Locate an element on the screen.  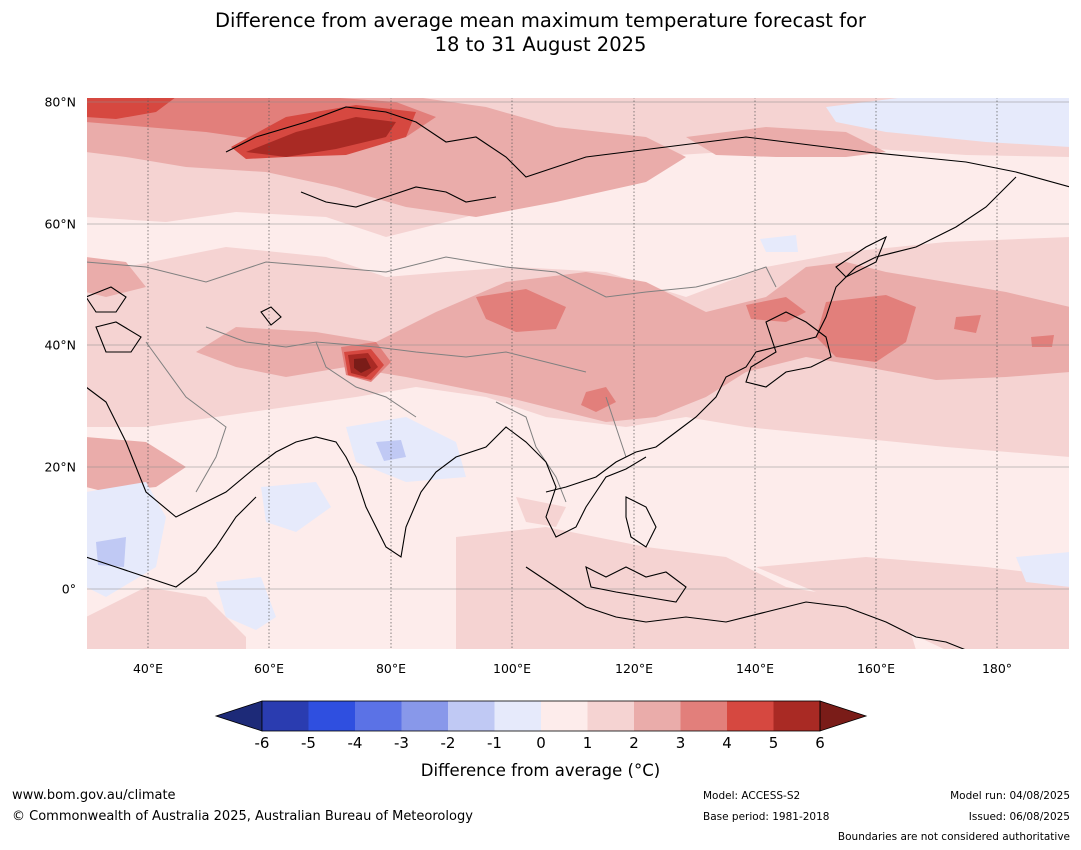
lon-label-180: 180° is located at coordinates (997, 668).